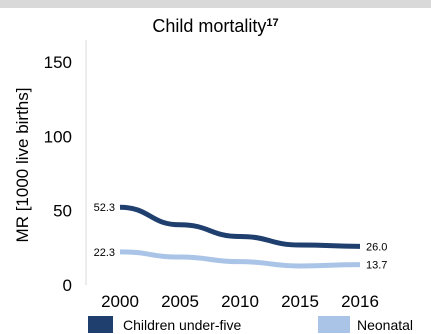 The width and height of the screenshot is (431, 334). I want to click on title-superscript: 17, so click(272, 23).